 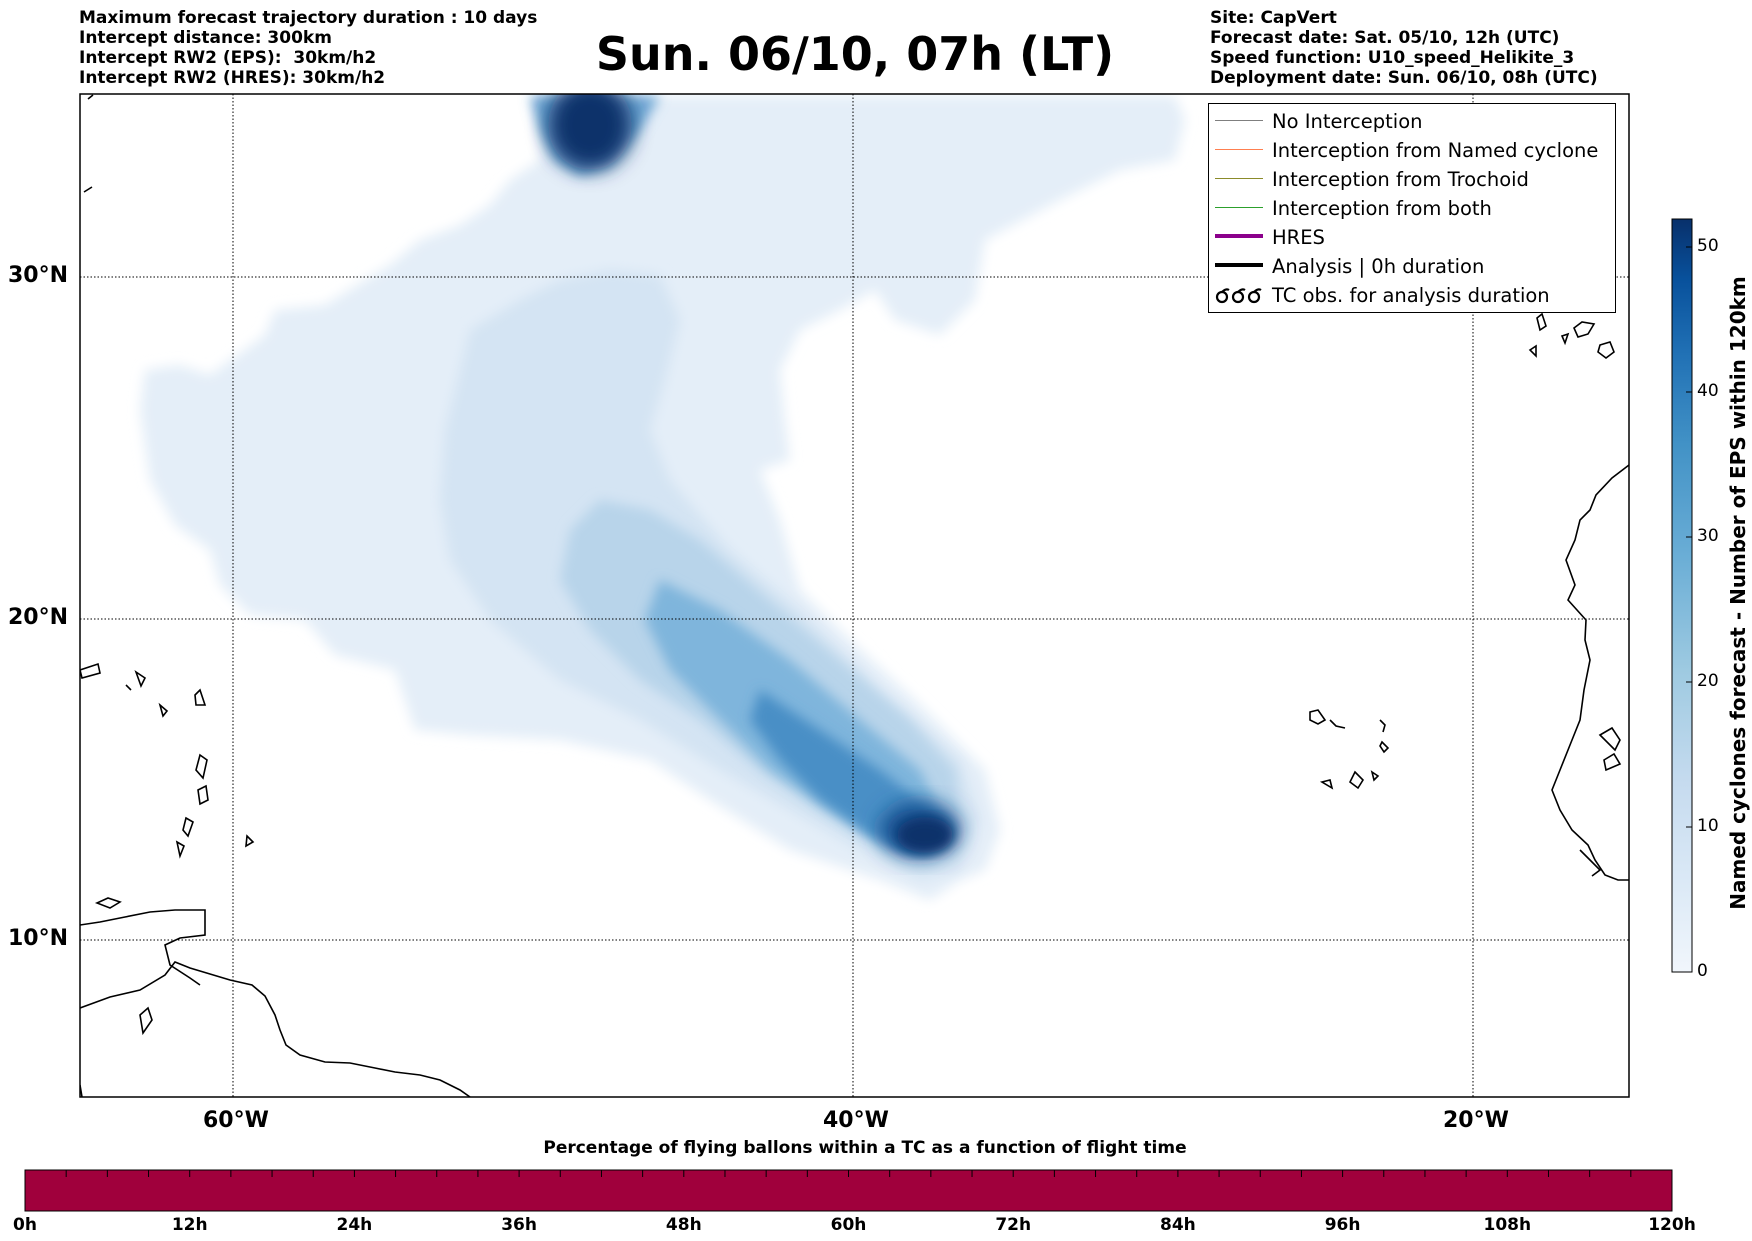 What do you see at coordinates (848, 1225) in the screenshot?
I see `flight-time-label: 60h` at bounding box center [848, 1225].